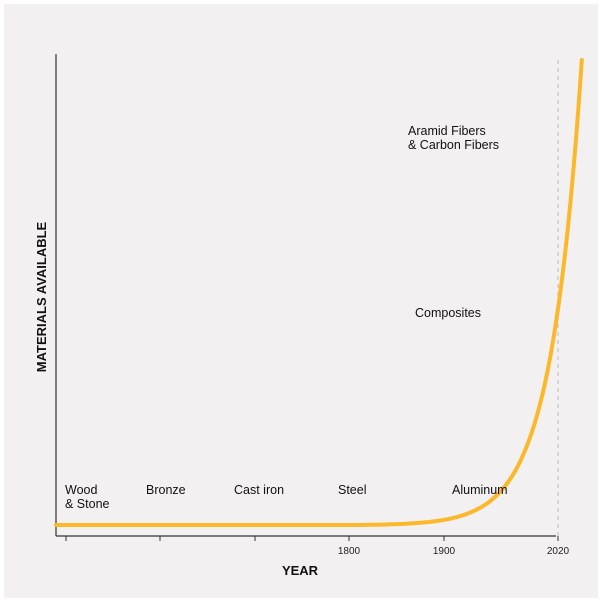  Describe the element at coordinates (300, 570) in the screenshot. I see `x-axis-title: YEAR` at that location.